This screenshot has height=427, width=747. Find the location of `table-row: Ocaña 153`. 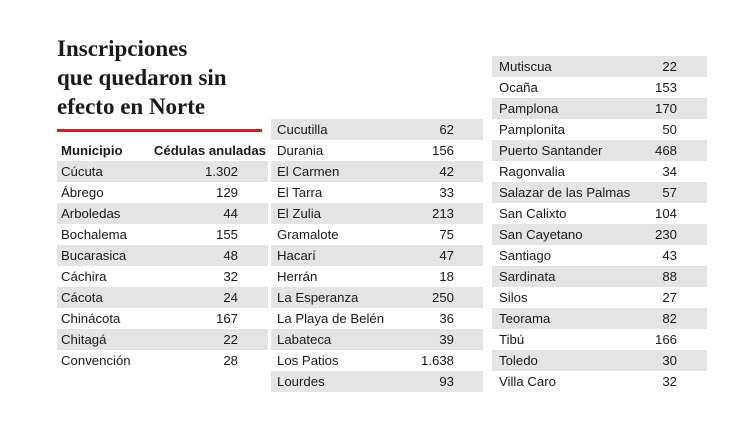

table-row: Ocaña 153 is located at coordinates (599, 87).